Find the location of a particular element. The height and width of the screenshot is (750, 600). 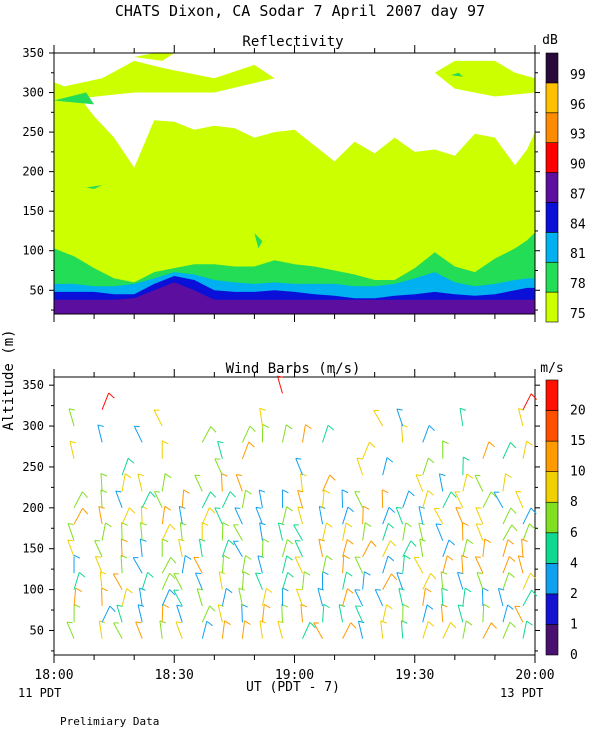

contour-blob is located at coordinates (456, 74).